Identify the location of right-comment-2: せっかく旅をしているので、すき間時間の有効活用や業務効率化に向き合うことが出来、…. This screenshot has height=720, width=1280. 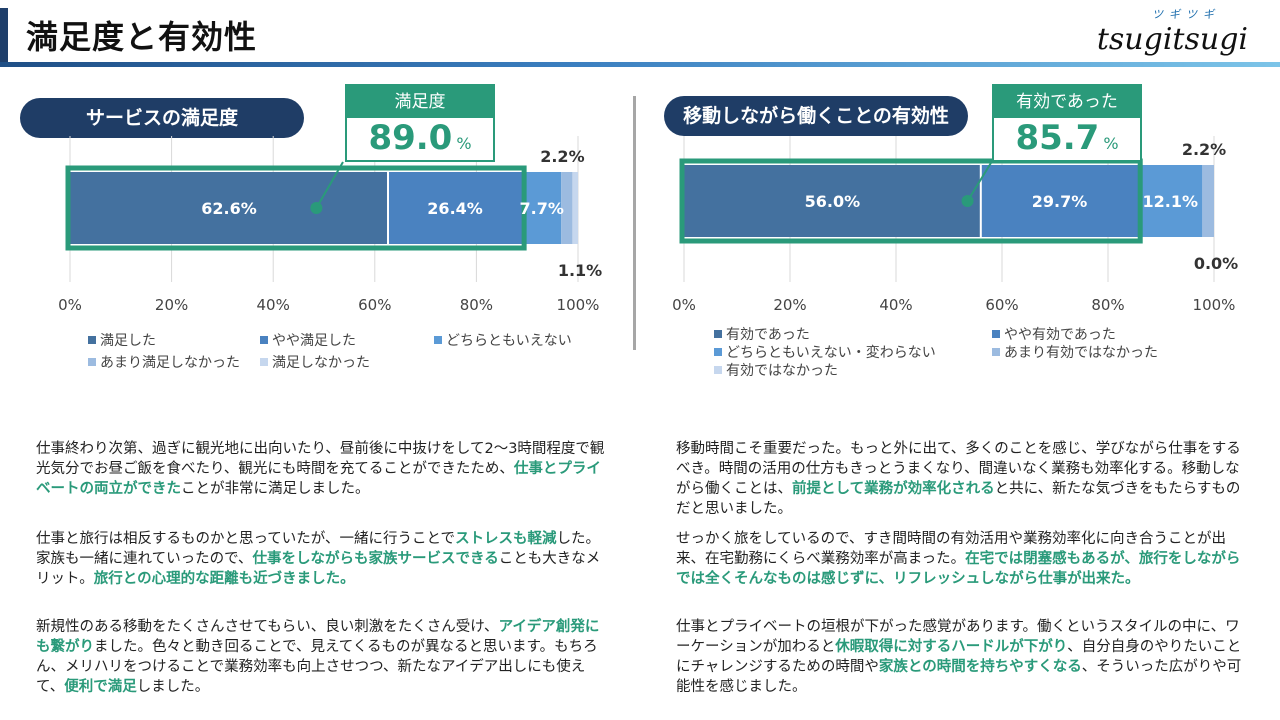
(961, 559).